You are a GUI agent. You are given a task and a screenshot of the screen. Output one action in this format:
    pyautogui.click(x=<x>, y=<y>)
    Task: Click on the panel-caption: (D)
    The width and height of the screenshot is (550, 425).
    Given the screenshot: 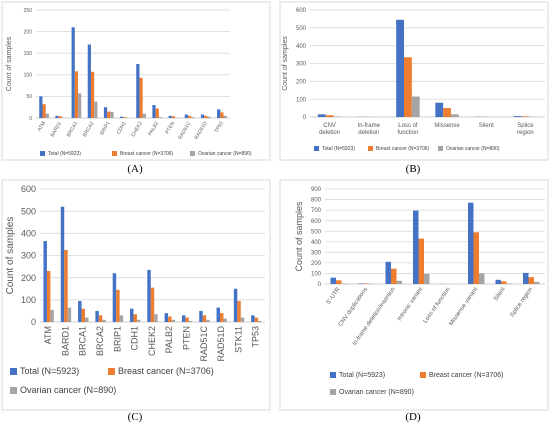 What is the action you would take?
    pyautogui.click(x=413, y=417)
    